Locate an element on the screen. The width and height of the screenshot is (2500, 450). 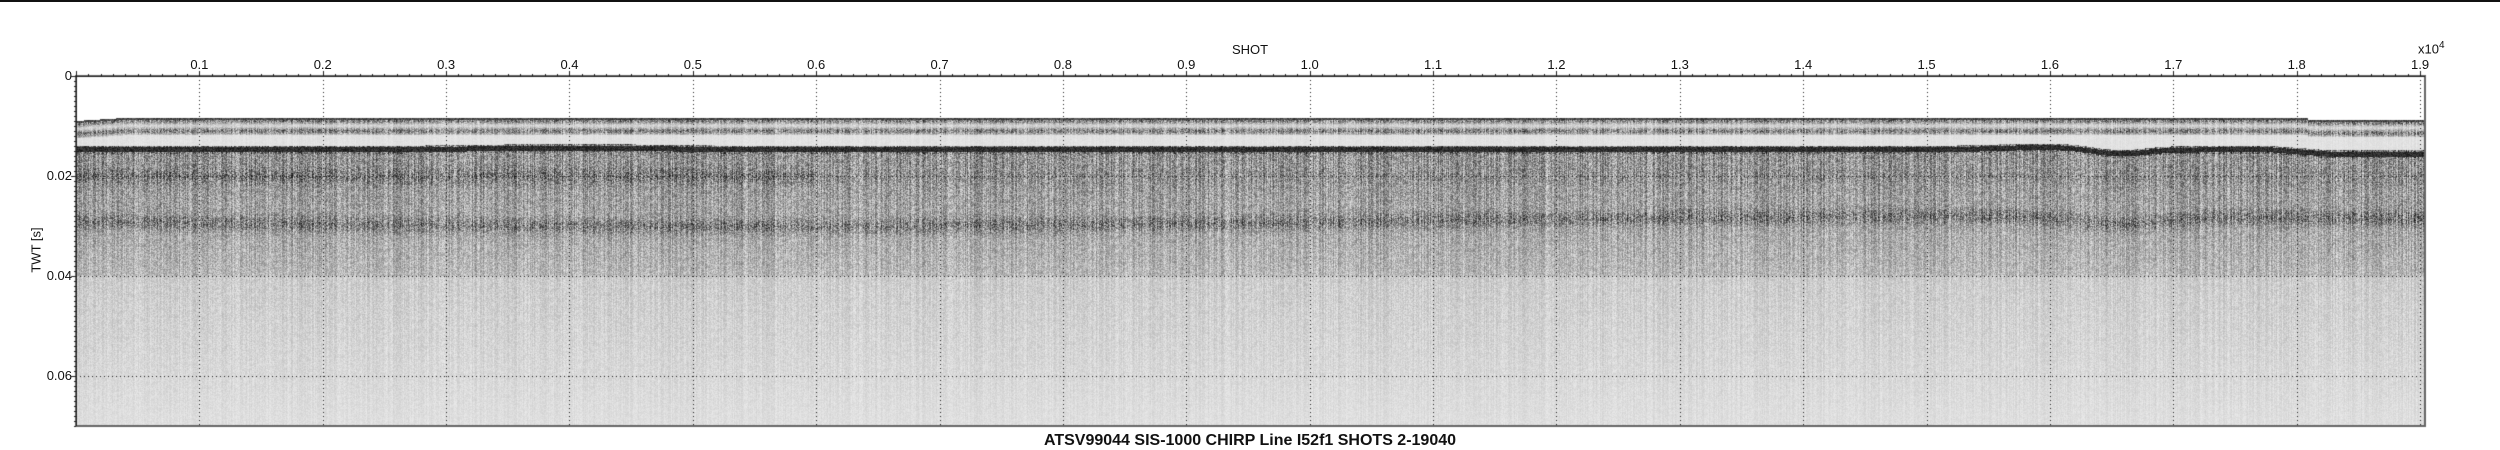
y-tick-label: 0.02 is located at coordinates (59, 175).